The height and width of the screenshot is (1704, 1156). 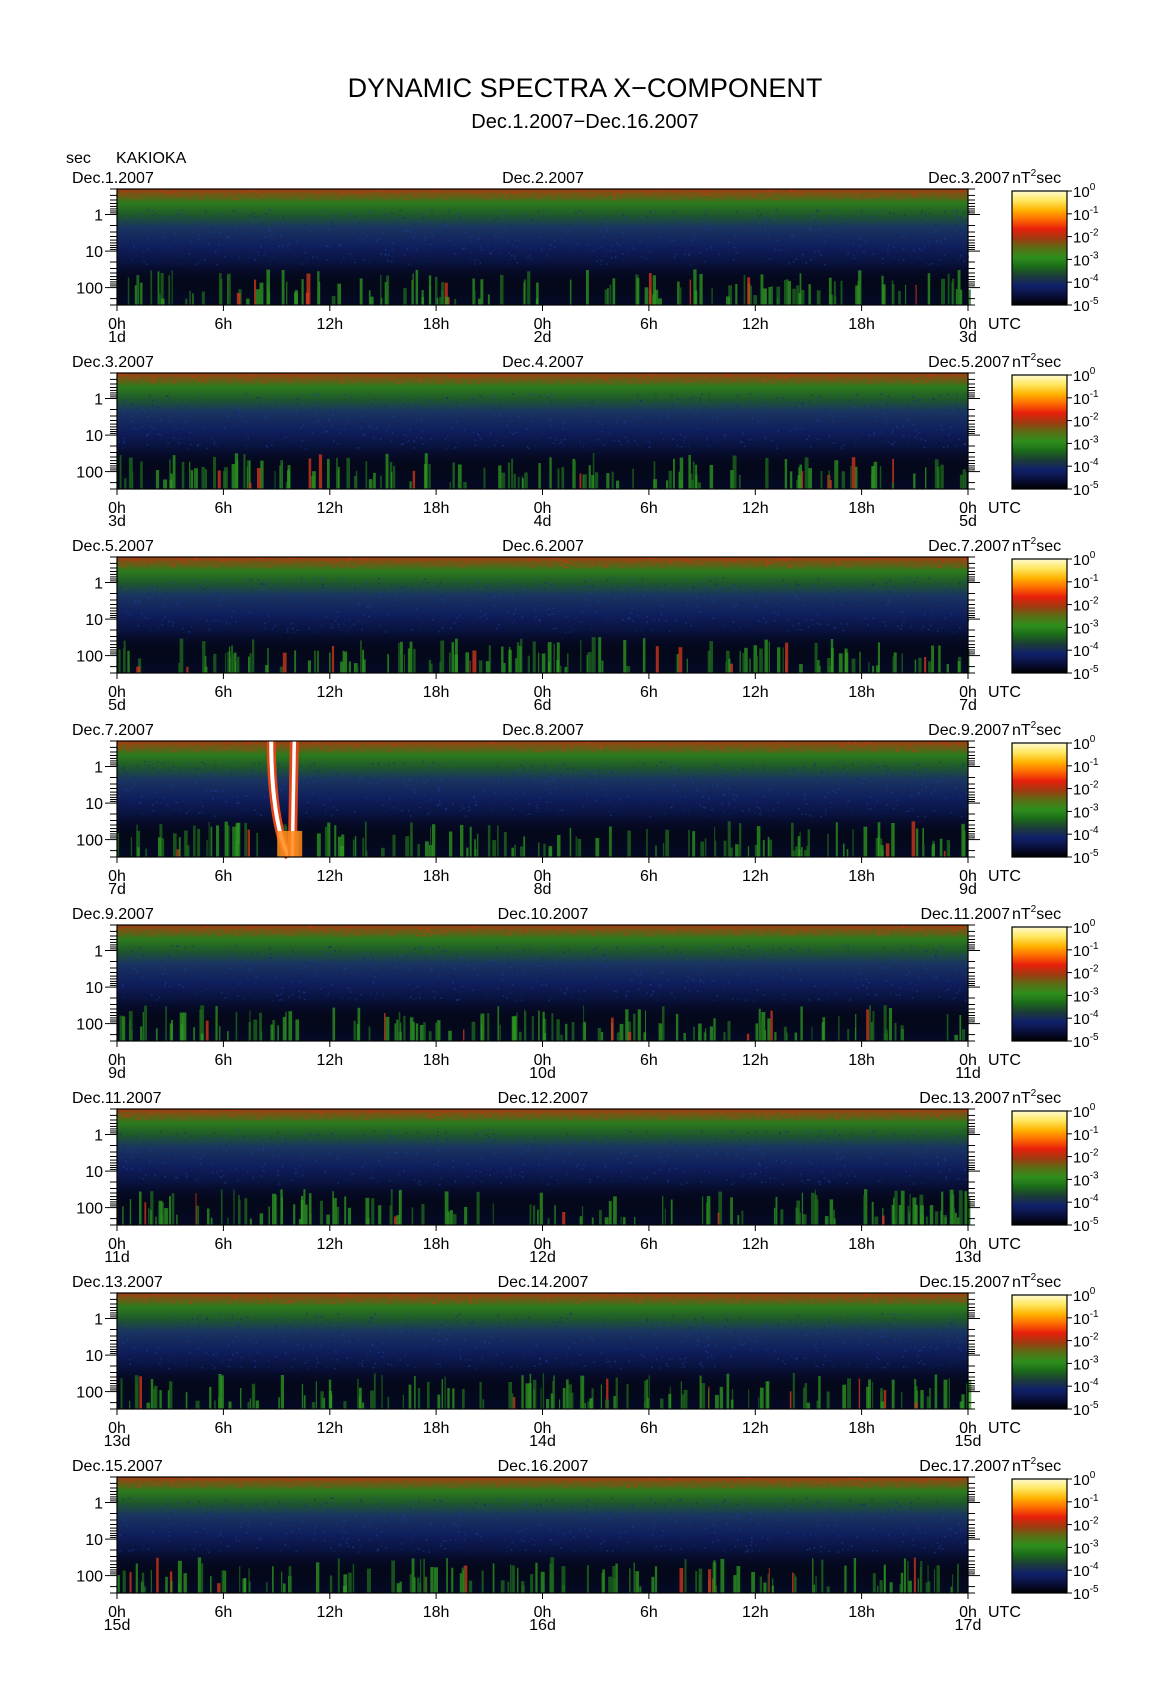 What do you see at coordinates (94, 436) in the screenshot?
I see `y-tick-label: 10` at bounding box center [94, 436].